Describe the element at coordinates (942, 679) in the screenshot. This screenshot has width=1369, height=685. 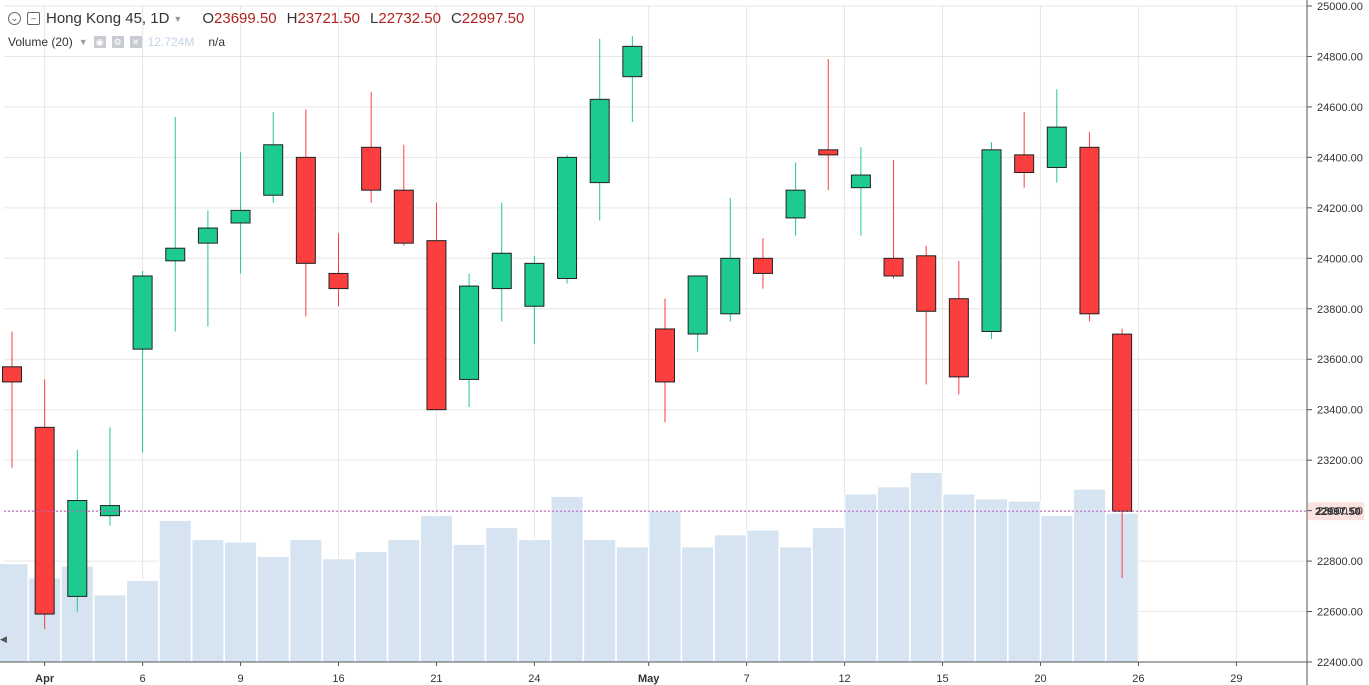
I see `x-tick-label: 15` at that location.